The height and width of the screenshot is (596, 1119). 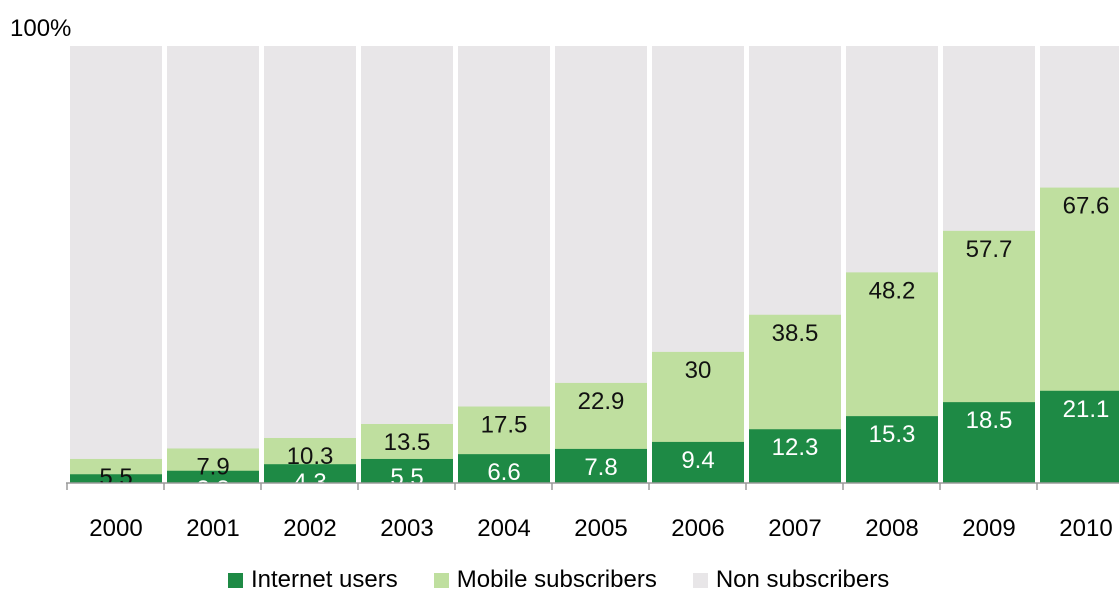 I want to click on x-tick-label-2007: 2007, so click(x=794, y=528).